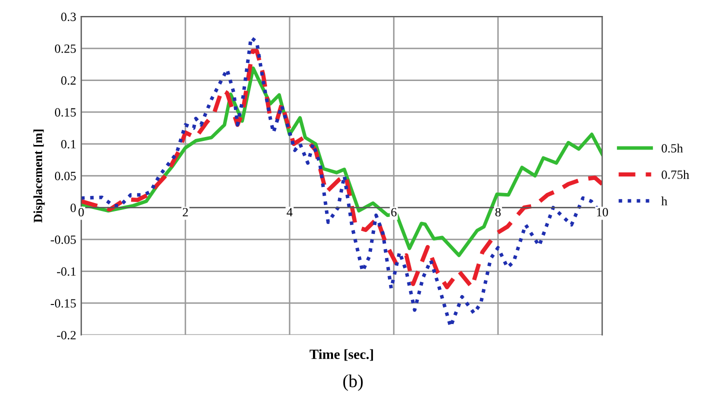 This screenshot has width=706, height=405. I want to click on x-axis-title: Time [sec.], so click(341, 355).